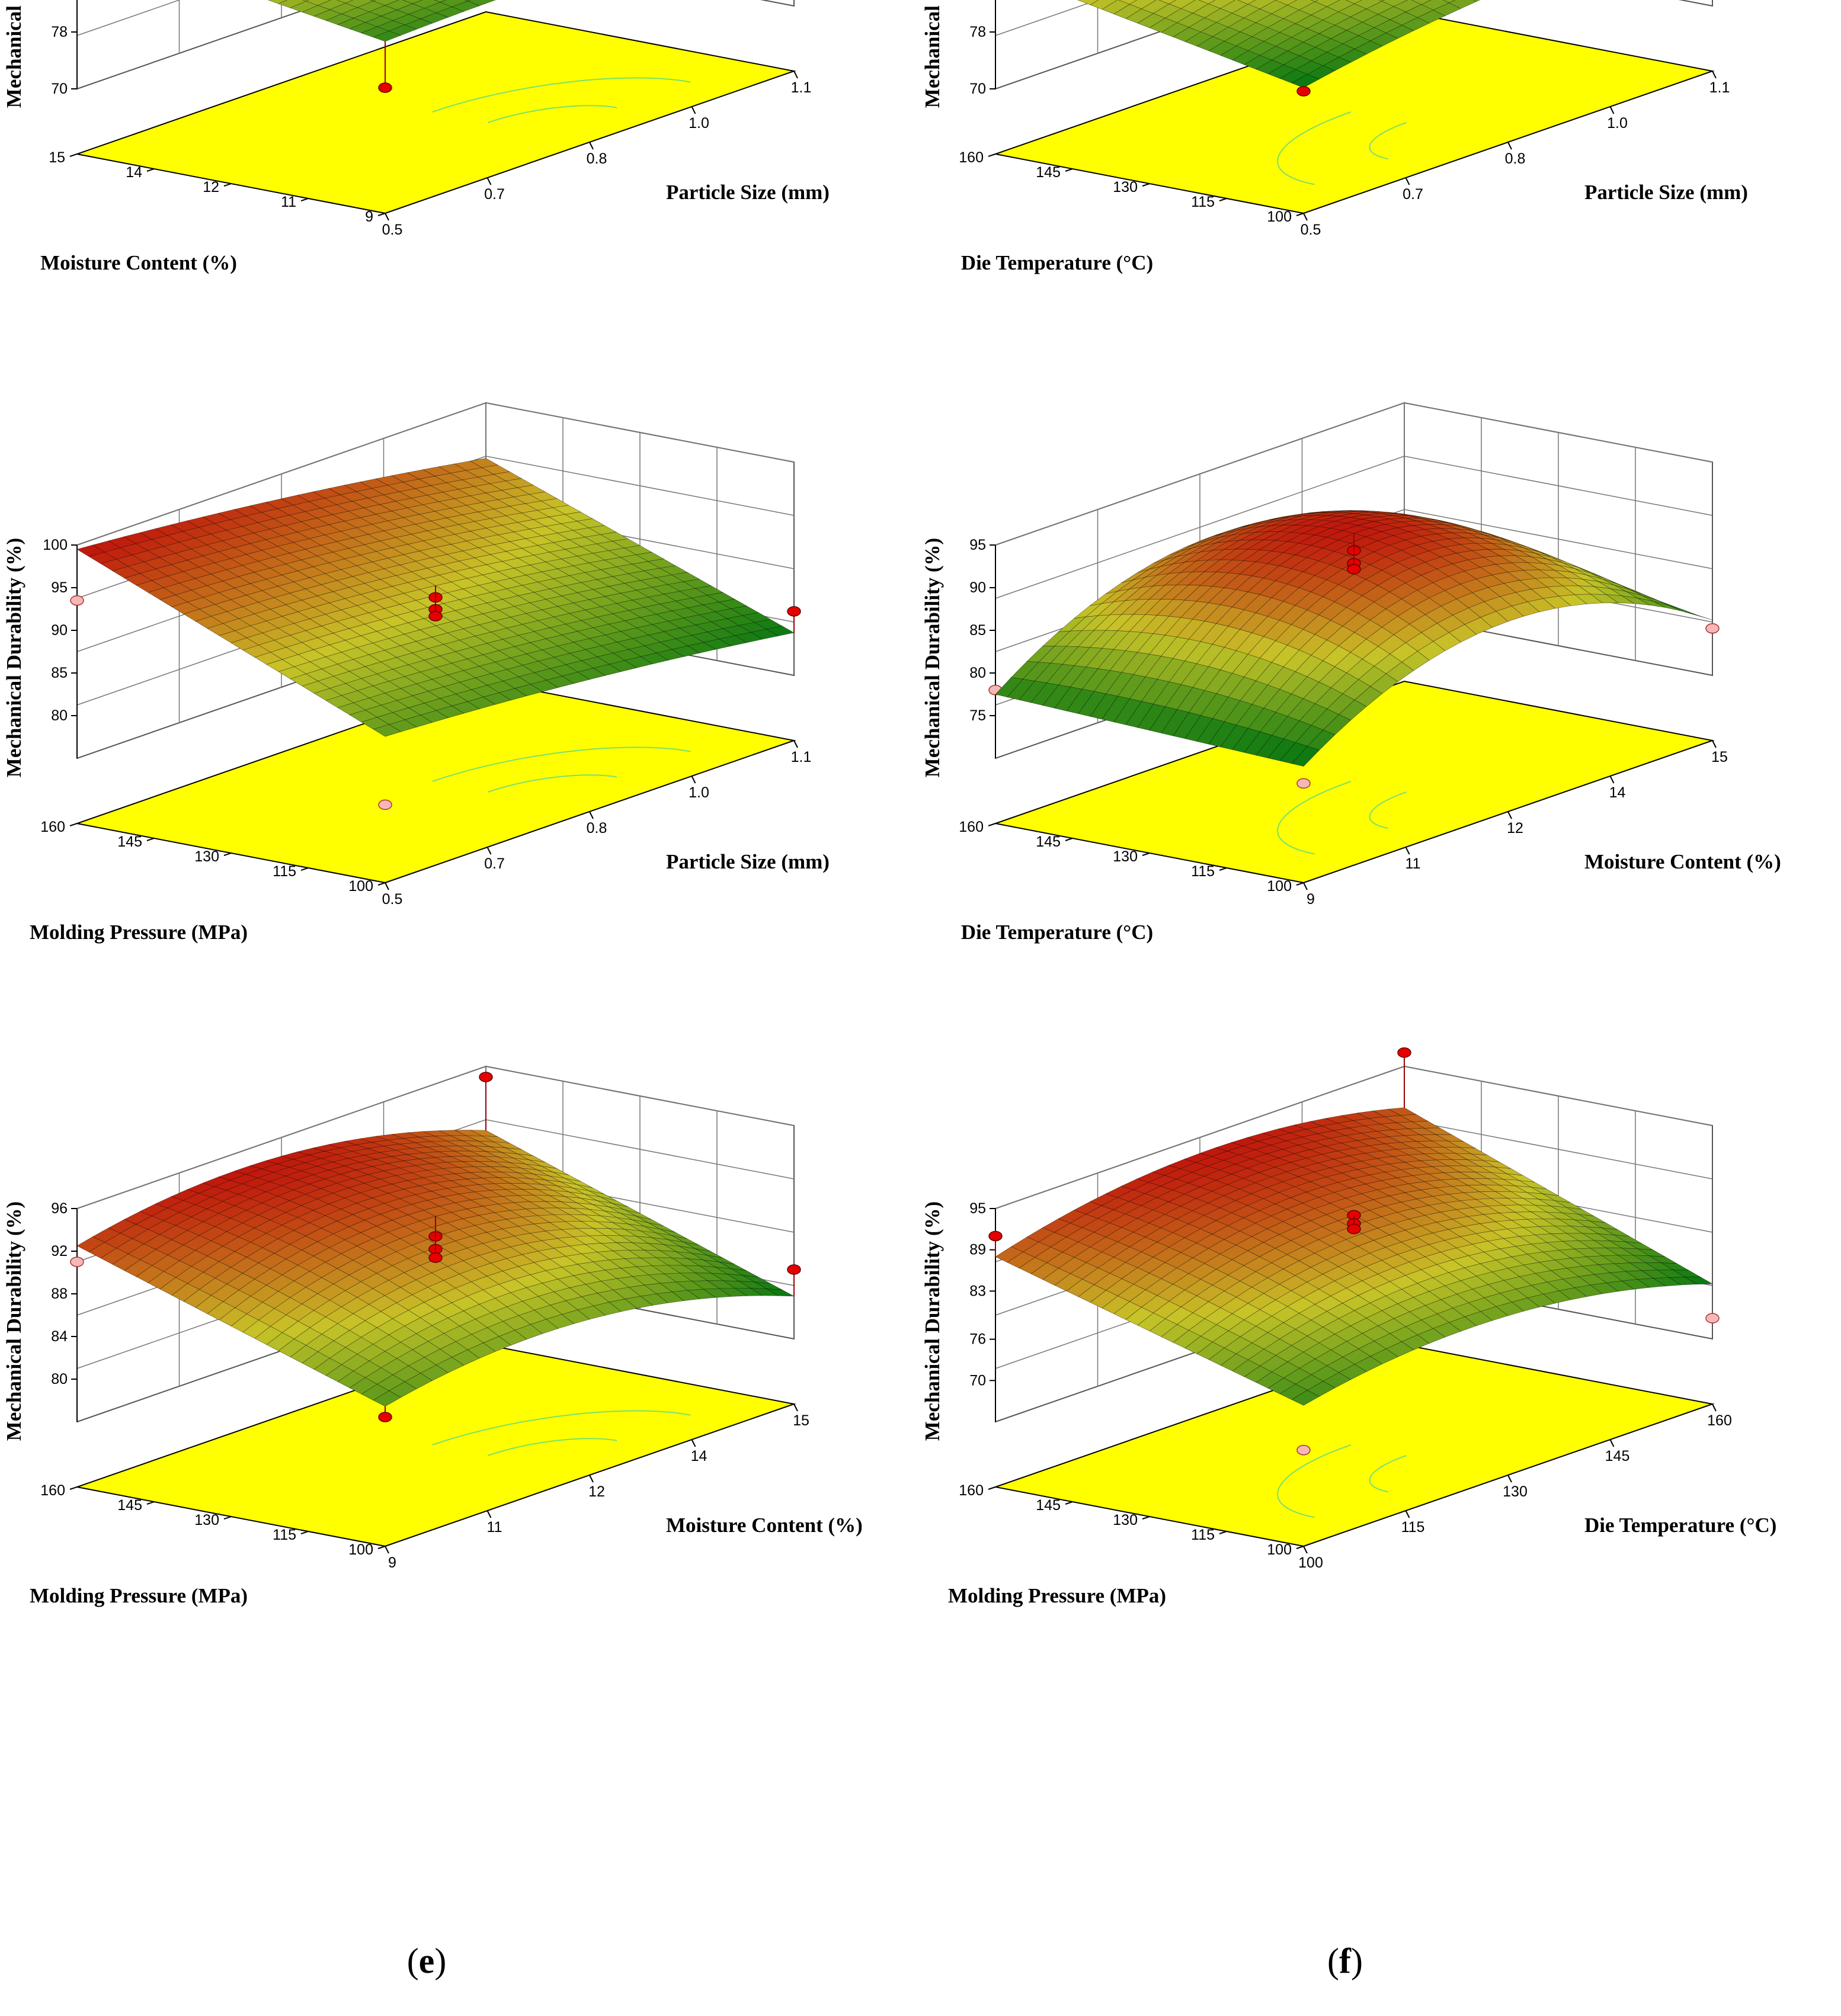 The width and height of the screenshot is (1841, 2016). Describe the element at coordinates (778, 3) in the screenshot. I see `back-wall-y` at that location.